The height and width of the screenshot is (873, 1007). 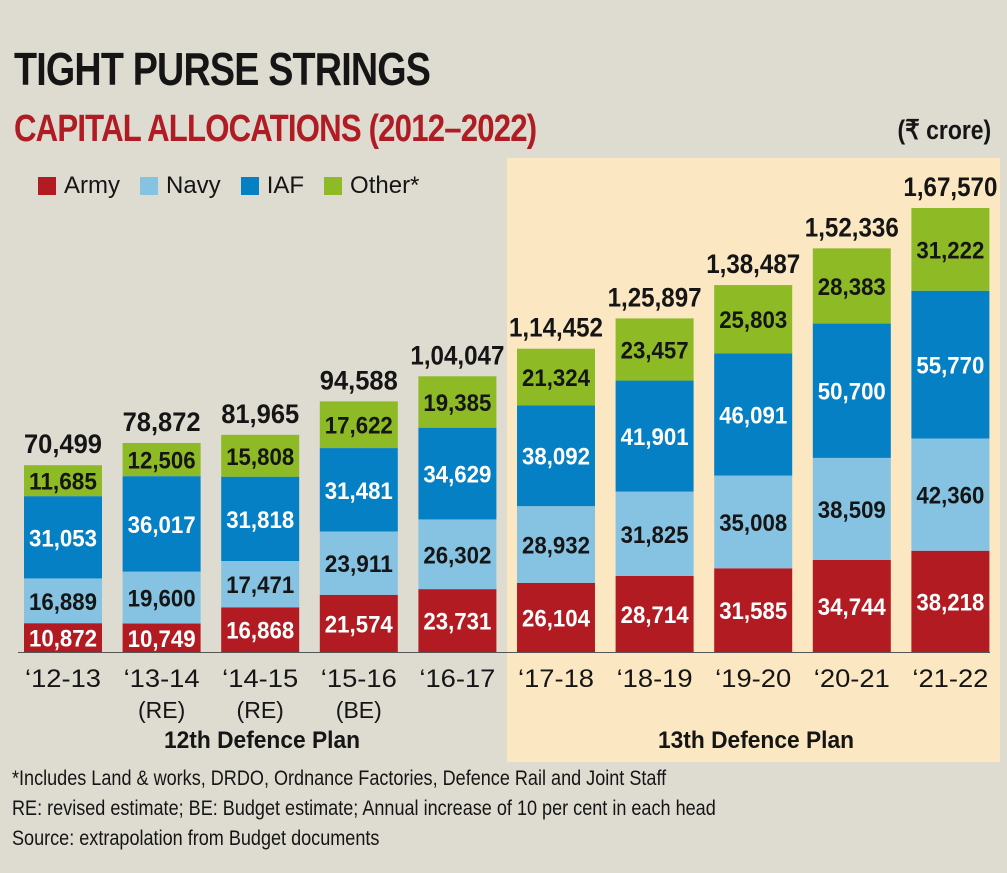 What do you see at coordinates (47, 186) in the screenshot?
I see `legend-swatch-army` at bounding box center [47, 186].